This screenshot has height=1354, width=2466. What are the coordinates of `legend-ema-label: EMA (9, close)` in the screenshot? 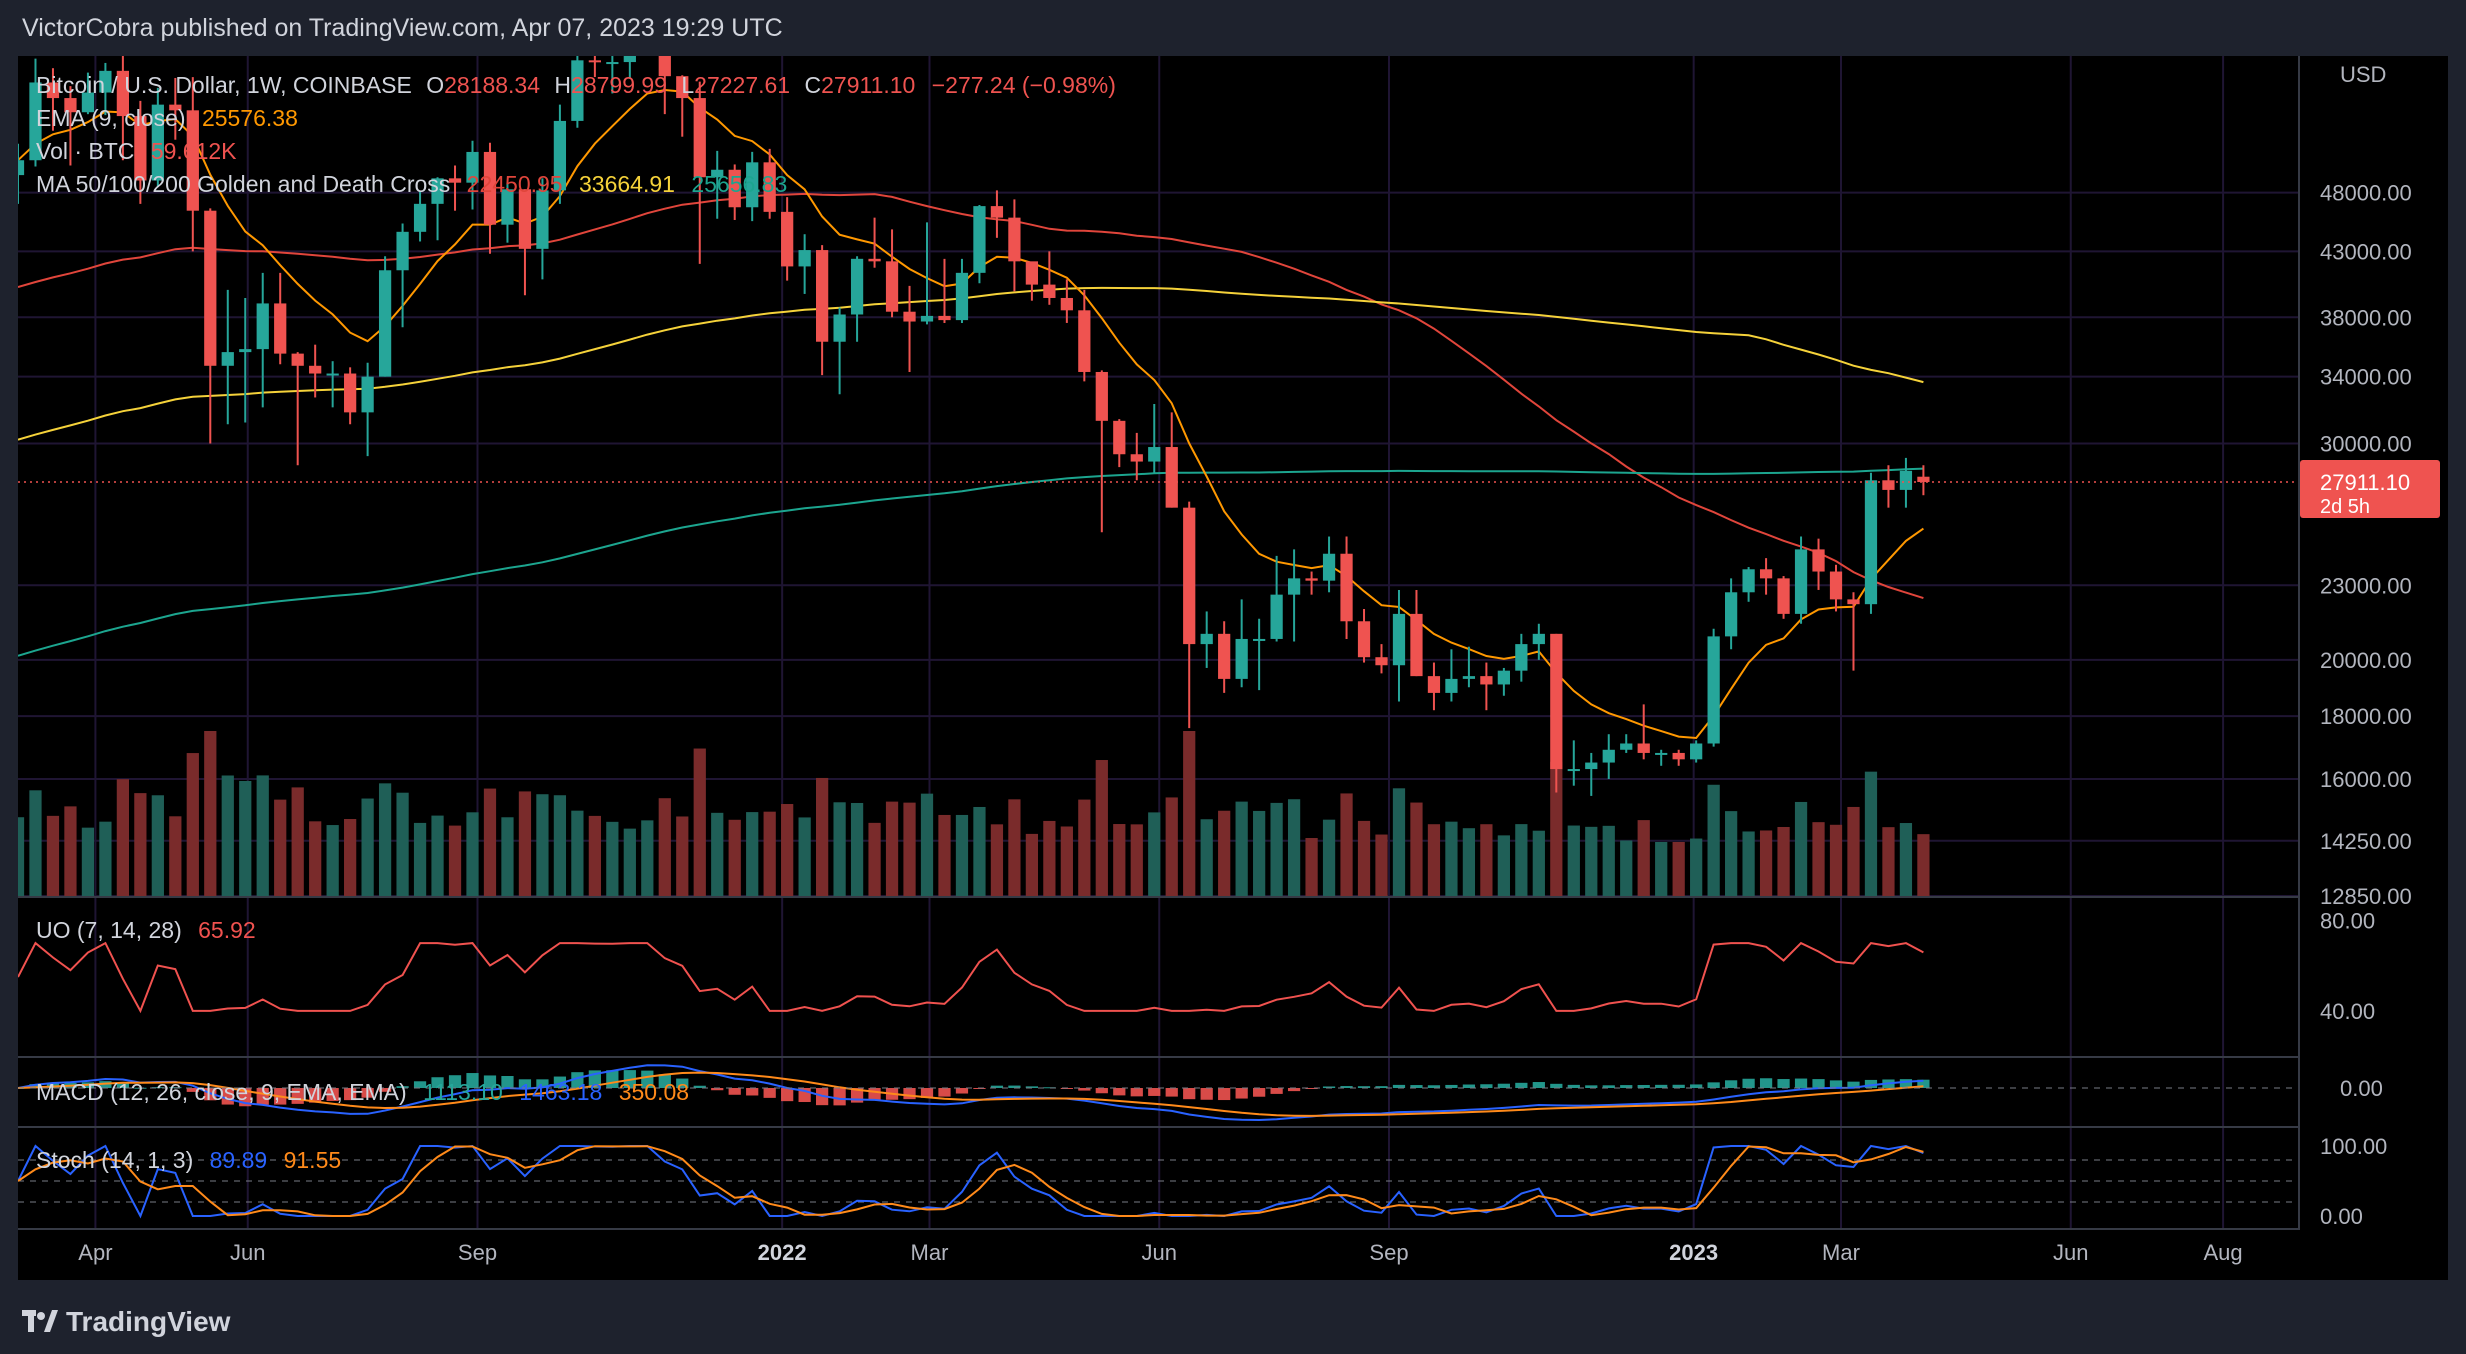 It's located at (111, 118).